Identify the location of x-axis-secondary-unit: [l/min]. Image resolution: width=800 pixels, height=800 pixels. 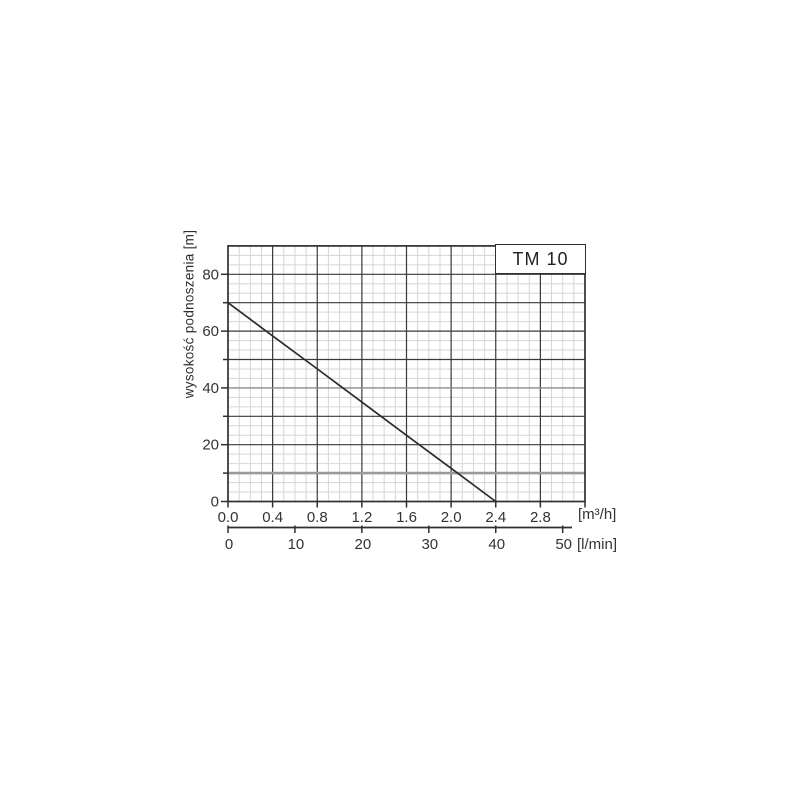
(597, 544).